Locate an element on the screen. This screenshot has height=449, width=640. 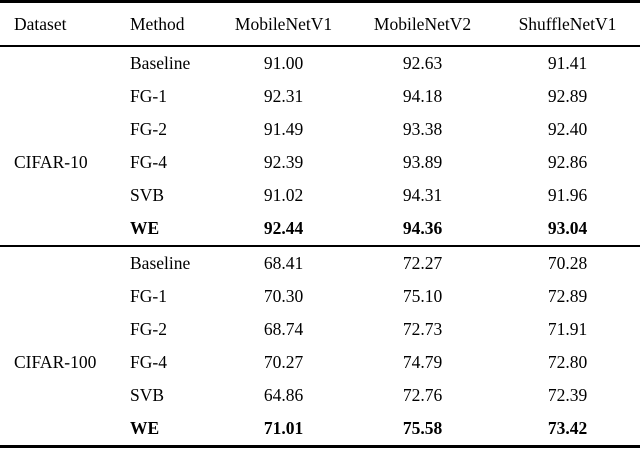
value-cell: 92.89 is located at coordinates (567, 96).